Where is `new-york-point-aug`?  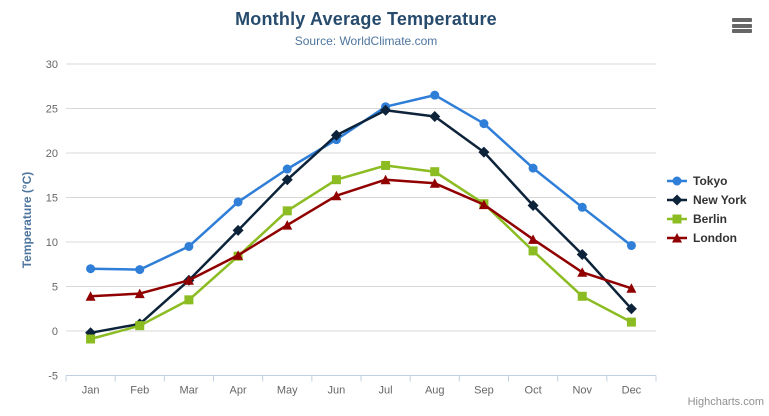
new-york-point-aug is located at coordinates (435, 117).